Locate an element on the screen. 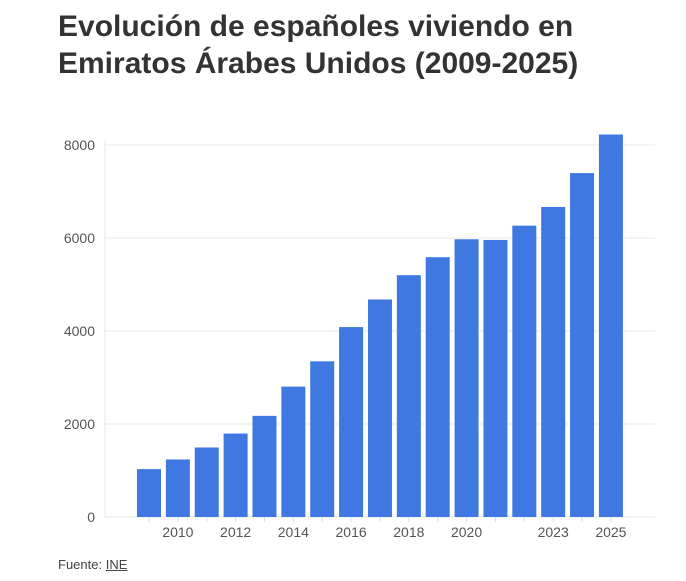  x-tick-label: 2023 is located at coordinates (553, 532).